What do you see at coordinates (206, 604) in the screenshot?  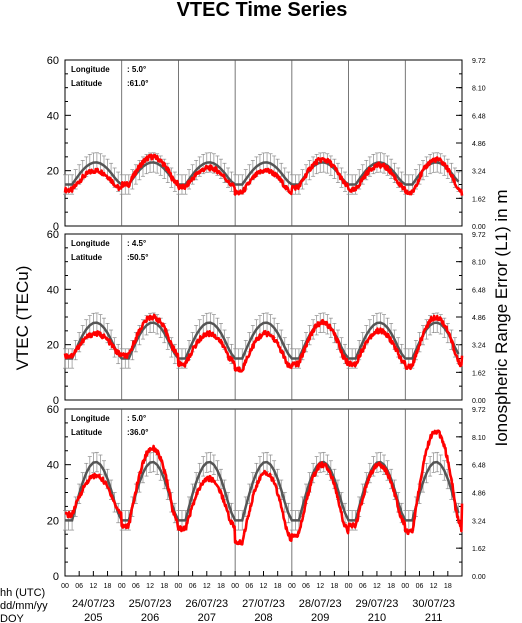 I see `x-date-label: 26/07/23` at bounding box center [206, 604].